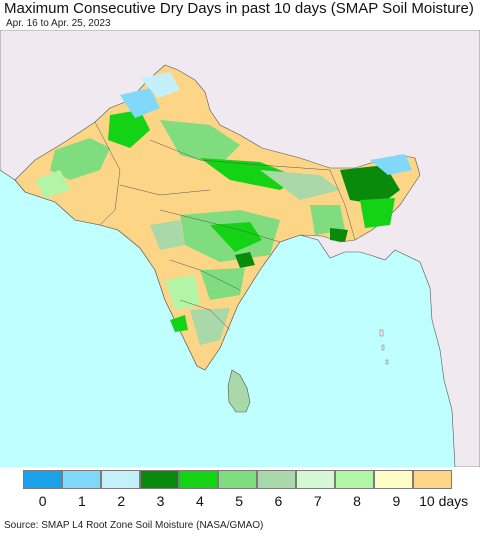 The image size is (480, 536). What do you see at coordinates (278, 501) in the screenshot?
I see `legend-label: 6` at bounding box center [278, 501].